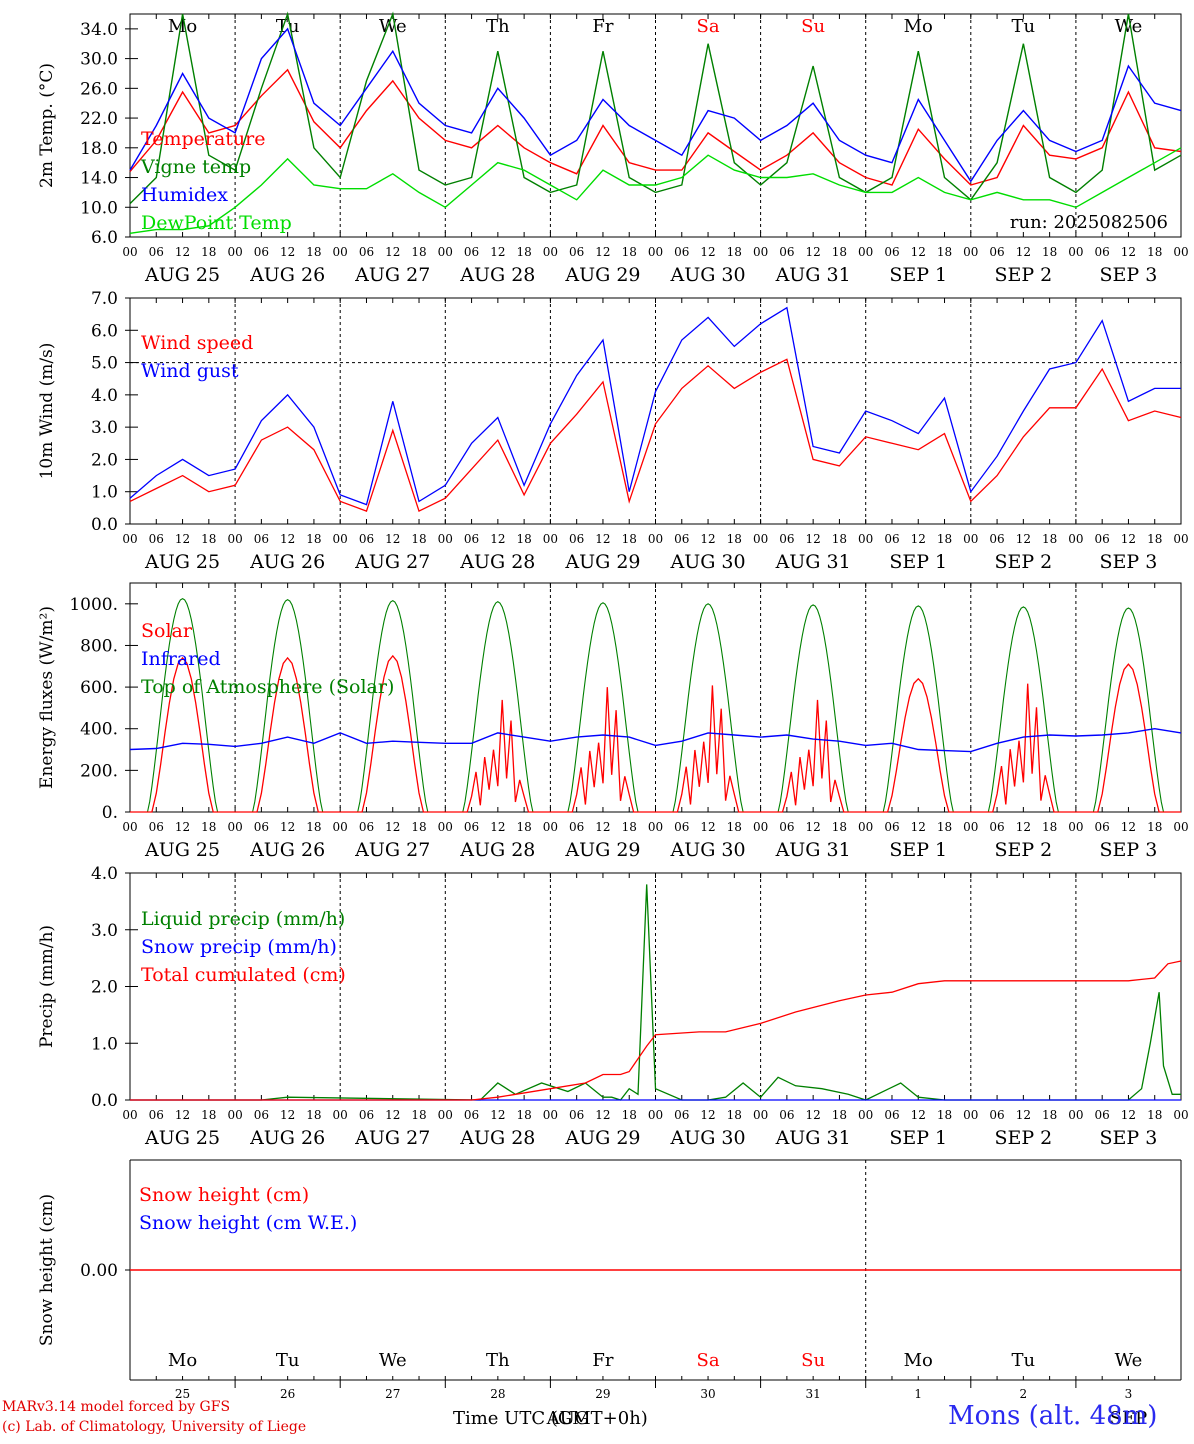 The height and width of the screenshot is (1444, 1194). Describe the element at coordinates (99, 646) in the screenshot. I see `y-tick-label: 800.` at that location.